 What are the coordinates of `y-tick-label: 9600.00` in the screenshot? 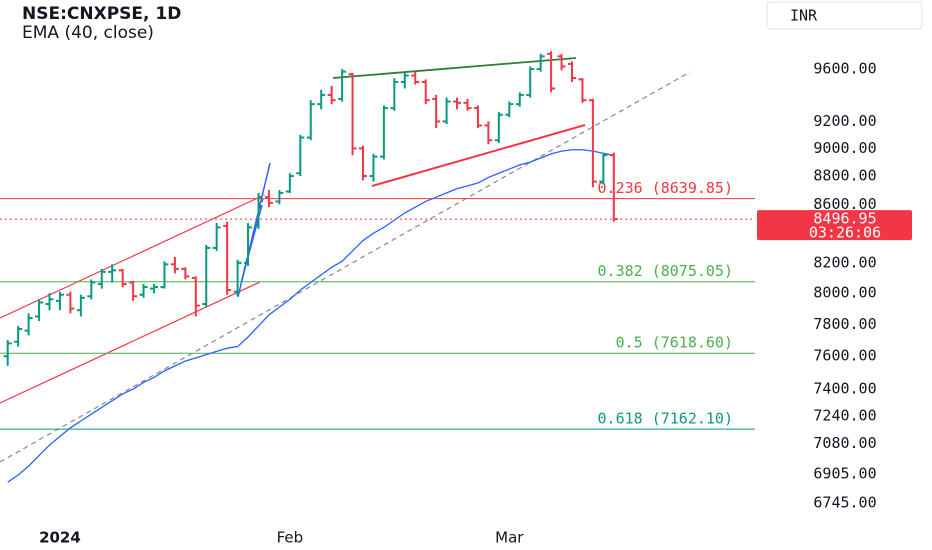 It's located at (844, 69).